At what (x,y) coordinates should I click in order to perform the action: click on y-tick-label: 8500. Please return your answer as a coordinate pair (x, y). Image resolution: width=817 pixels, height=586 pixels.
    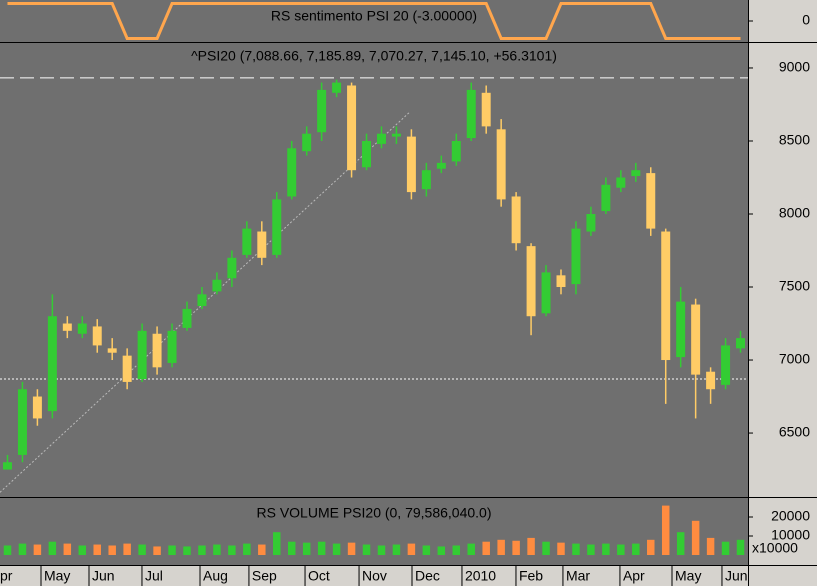
    Looking at the image, I should click on (794, 140).